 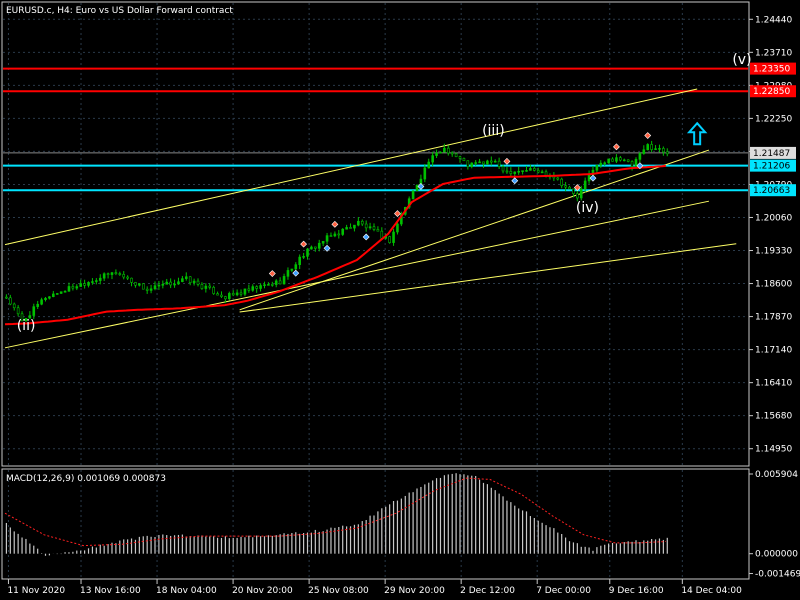 What do you see at coordinates (771, 167) in the screenshot?
I see `level-tag-label: 1.21206` at bounding box center [771, 167].